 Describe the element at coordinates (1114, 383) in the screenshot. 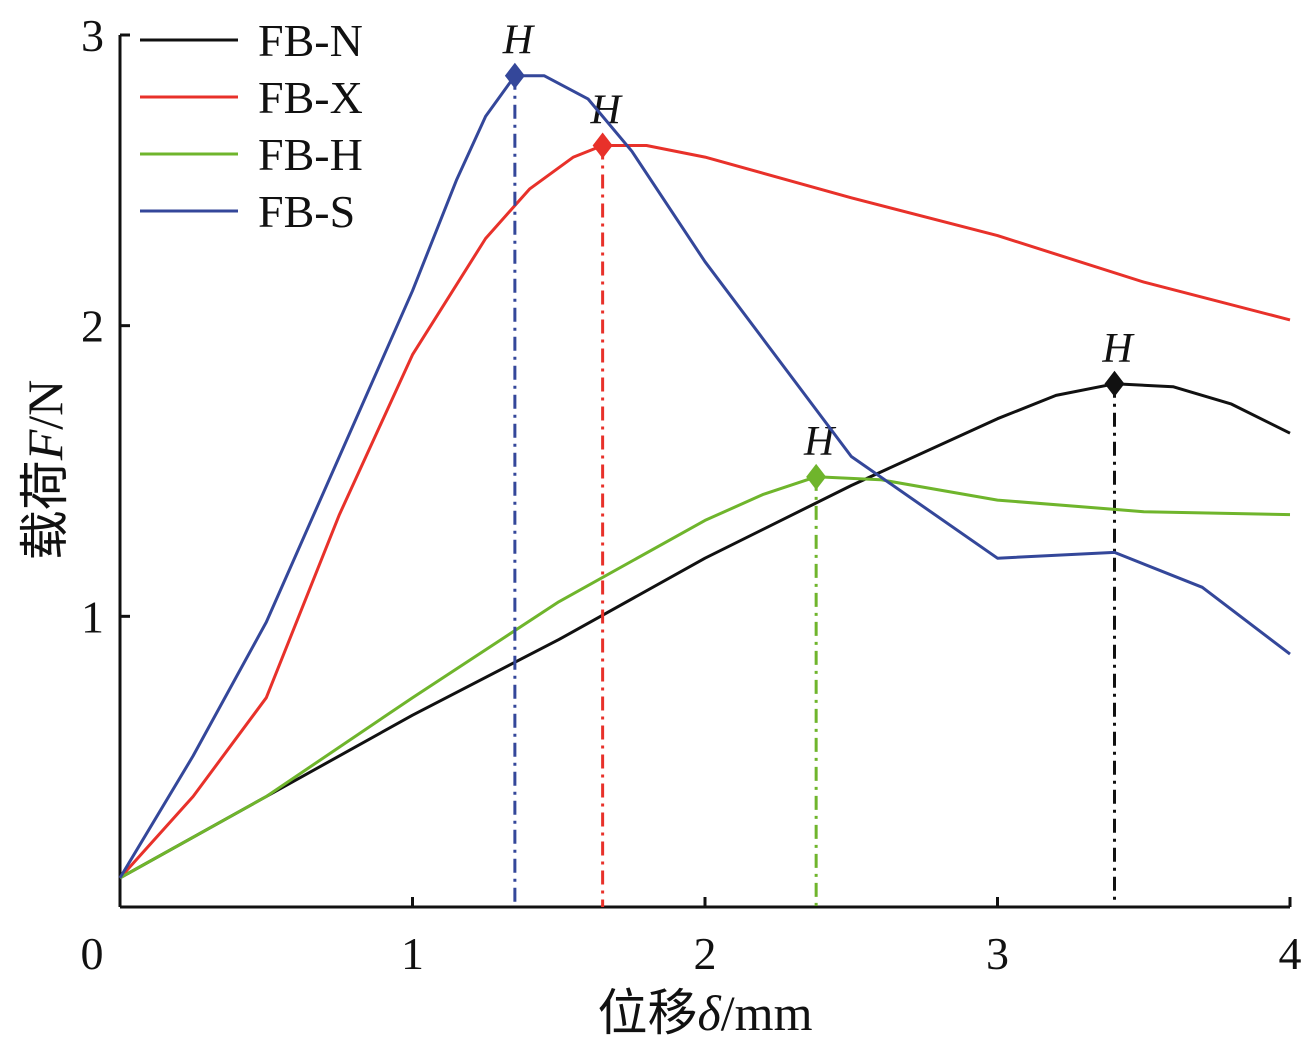

I see `peak-marker-fb-n` at that location.